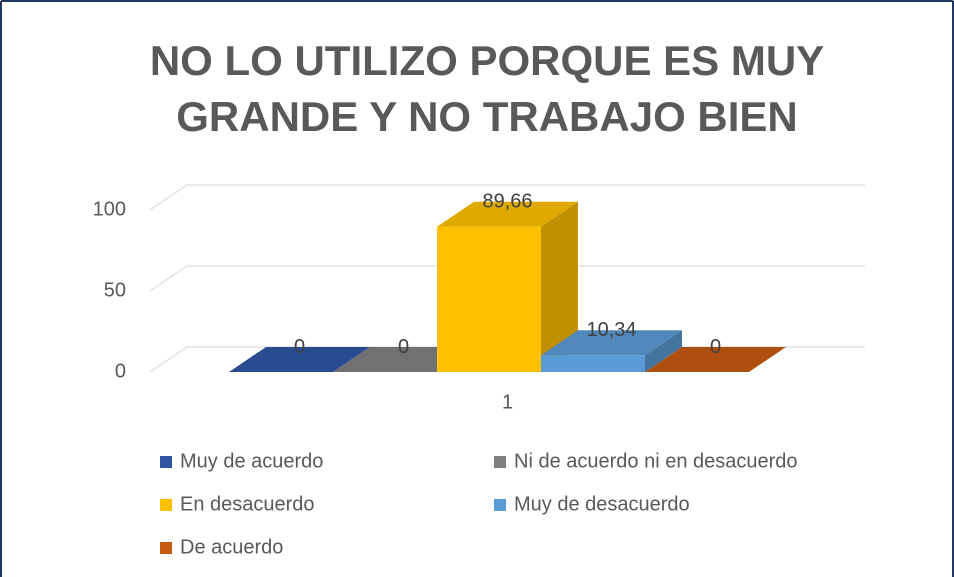 This screenshot has width=954, height=577. I want to click on value-label: 10,34, so click(611, 330).